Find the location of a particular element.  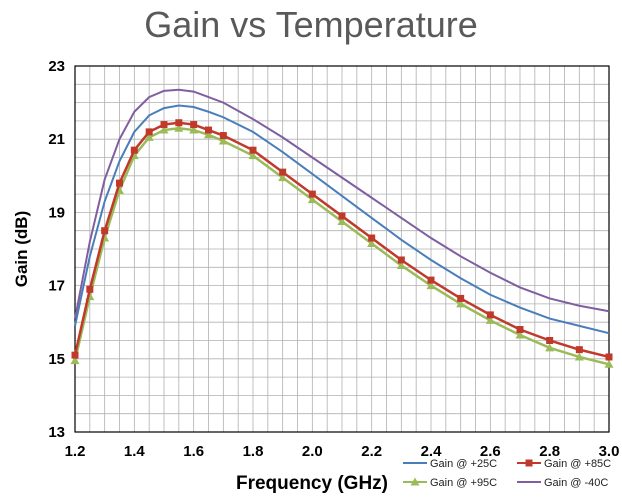

y-tick-label: 15 is located at coordinates (56, 359).